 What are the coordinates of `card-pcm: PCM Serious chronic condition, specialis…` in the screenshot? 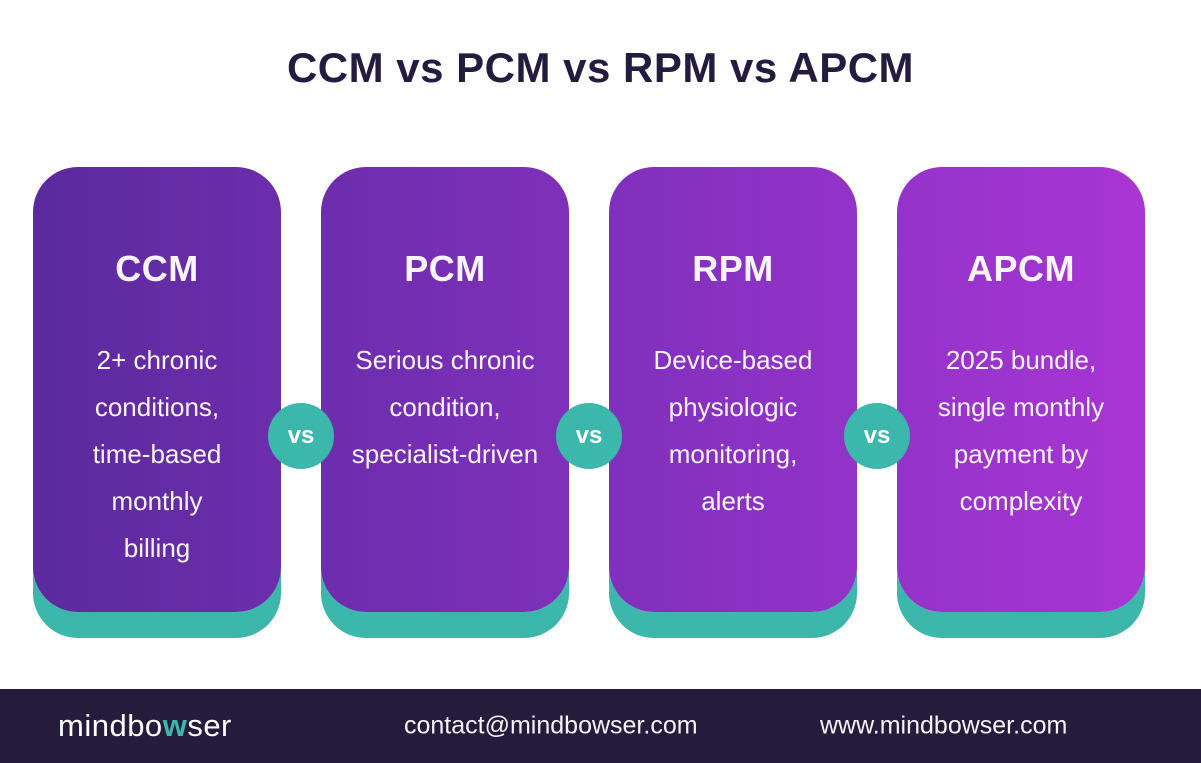 It's located at (445, 389).